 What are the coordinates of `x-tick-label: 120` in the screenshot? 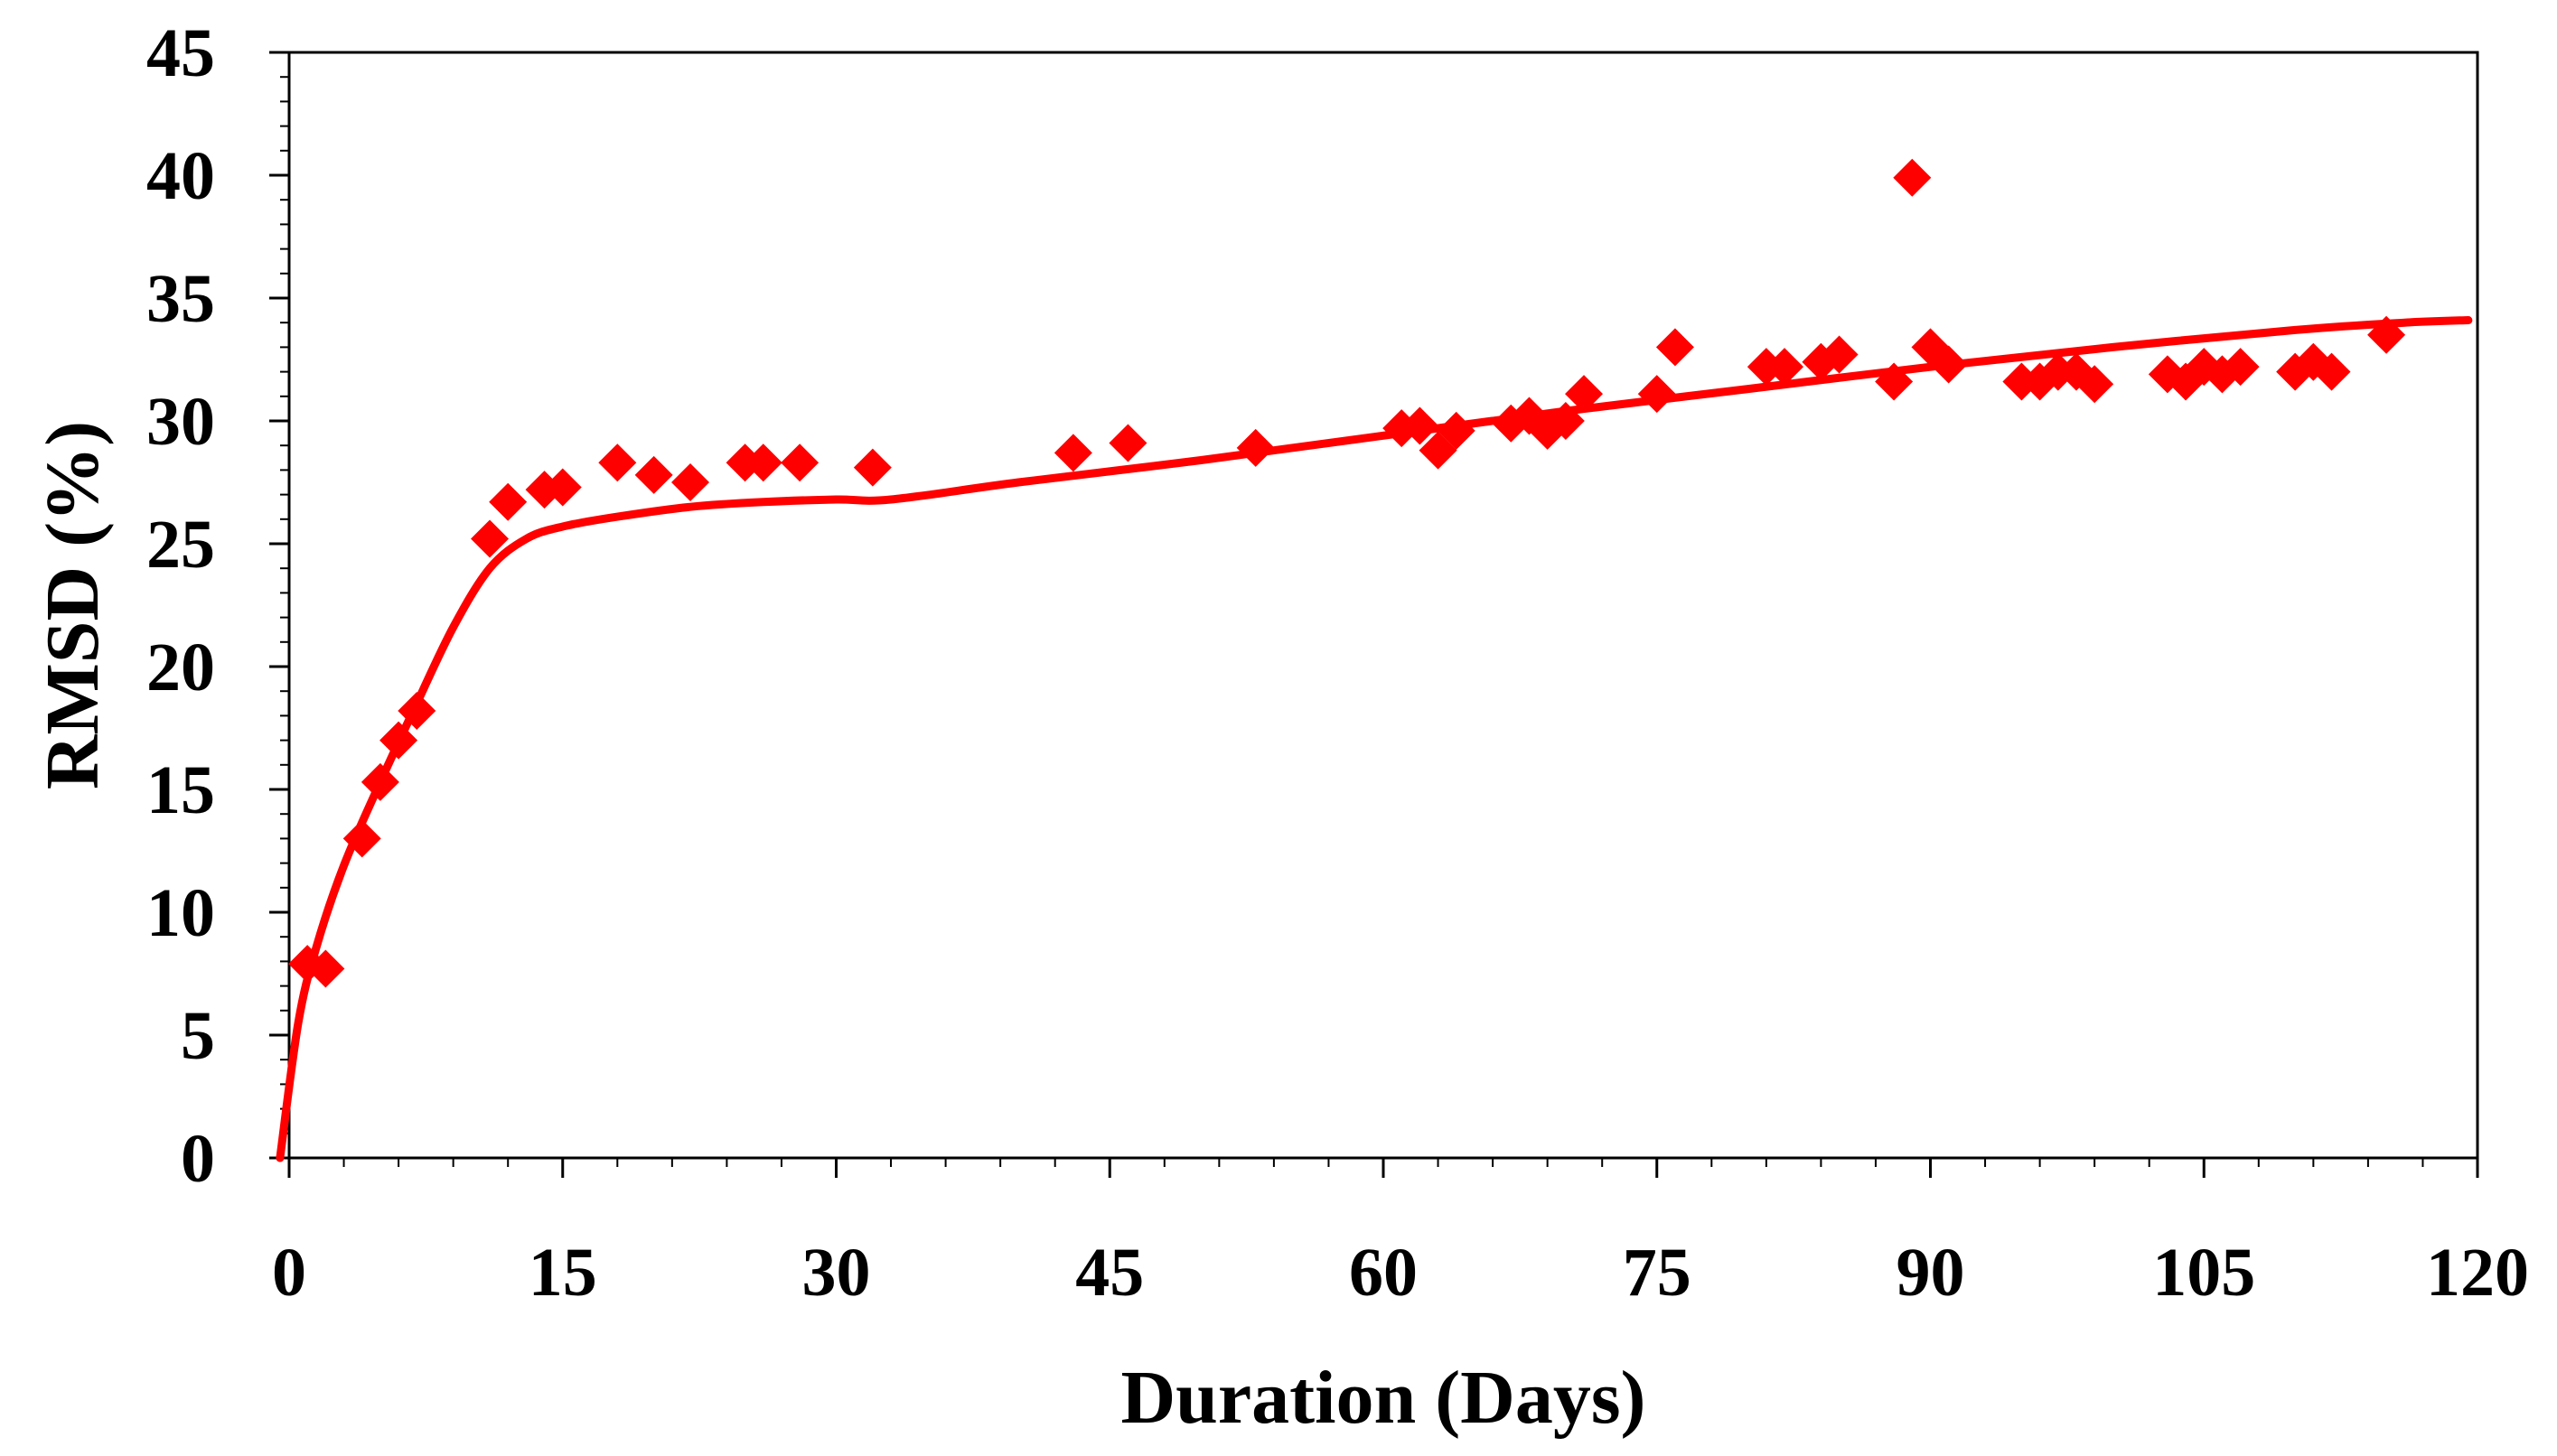 It's located at (2477, 1273).